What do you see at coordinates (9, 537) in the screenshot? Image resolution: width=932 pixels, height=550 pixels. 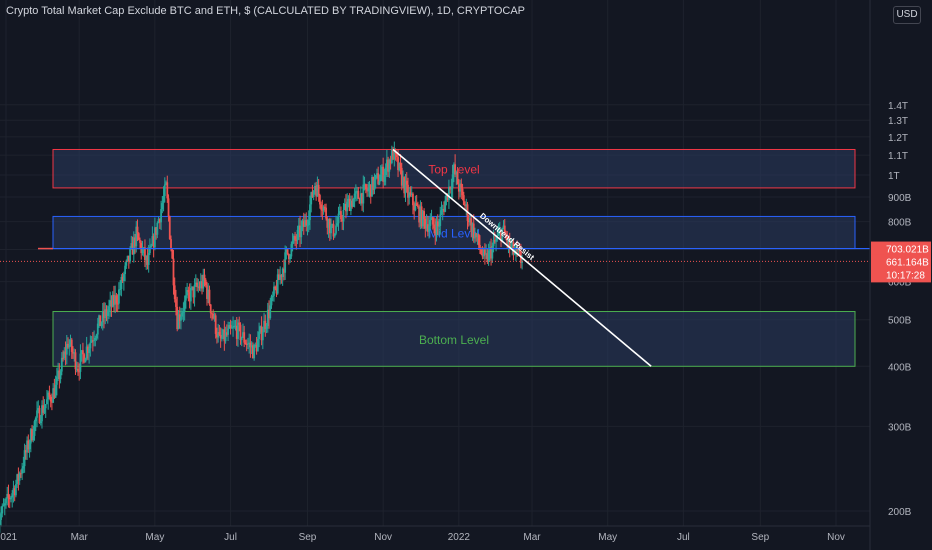 I see `time-tick-label: 2021` at bounding box center [9, 537].